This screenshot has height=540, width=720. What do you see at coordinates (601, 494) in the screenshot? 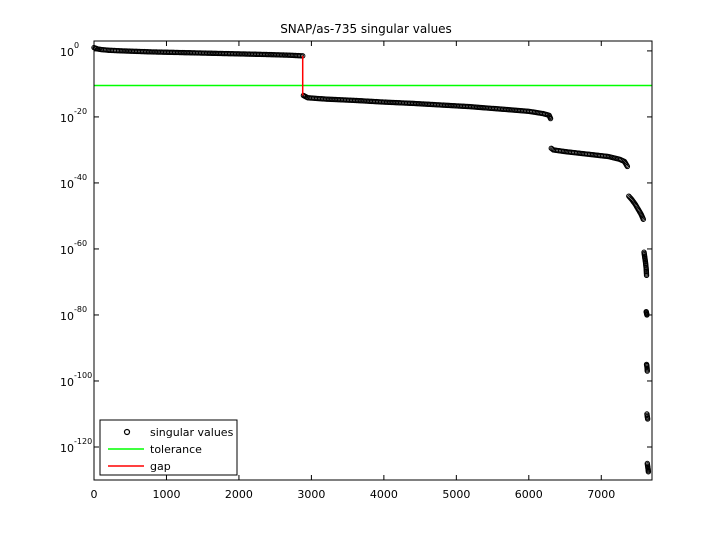
I see `x-tick-label: 7000` at bounding box center [601, 494].